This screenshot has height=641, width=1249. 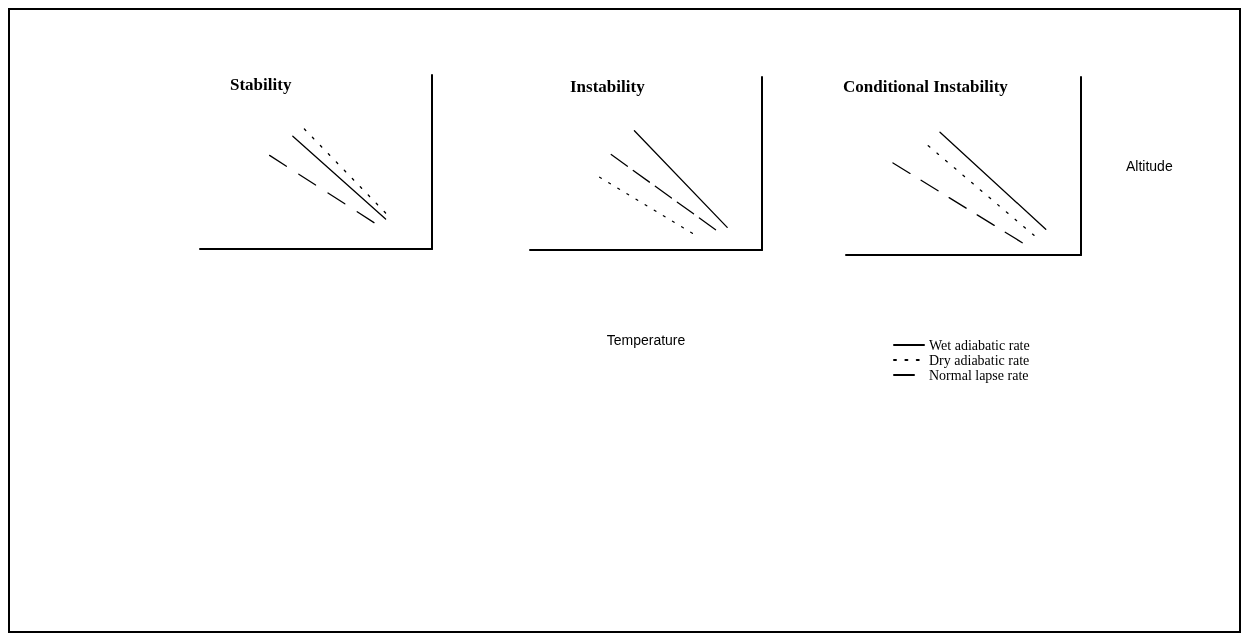 What do you see at coordinates (1149, 166) in the screenshot?
I see `y-axis-title: Altitude` at bounding box center [1149, 166].